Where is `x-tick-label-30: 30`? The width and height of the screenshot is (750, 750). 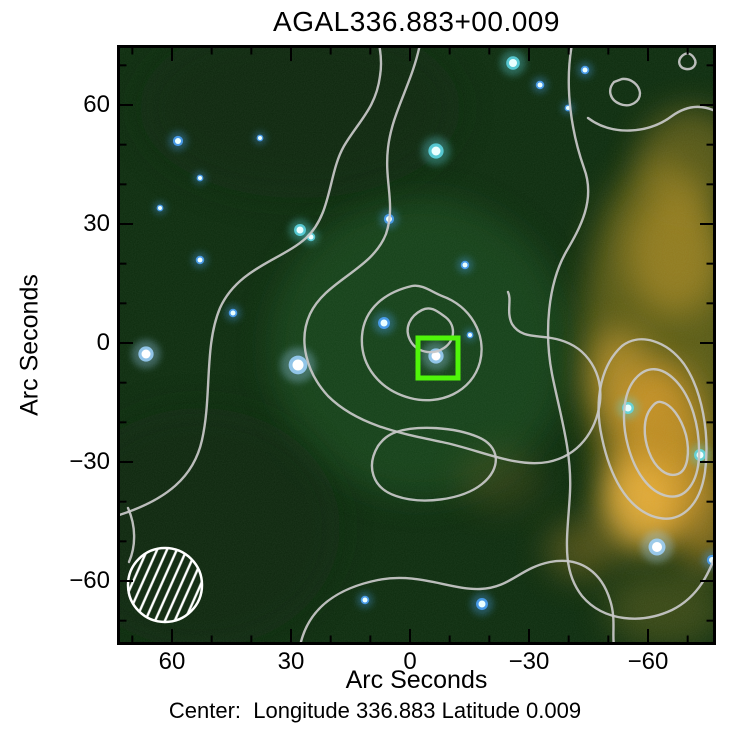 x-tick-label-30: 30 is located at coordinates (291, 661).